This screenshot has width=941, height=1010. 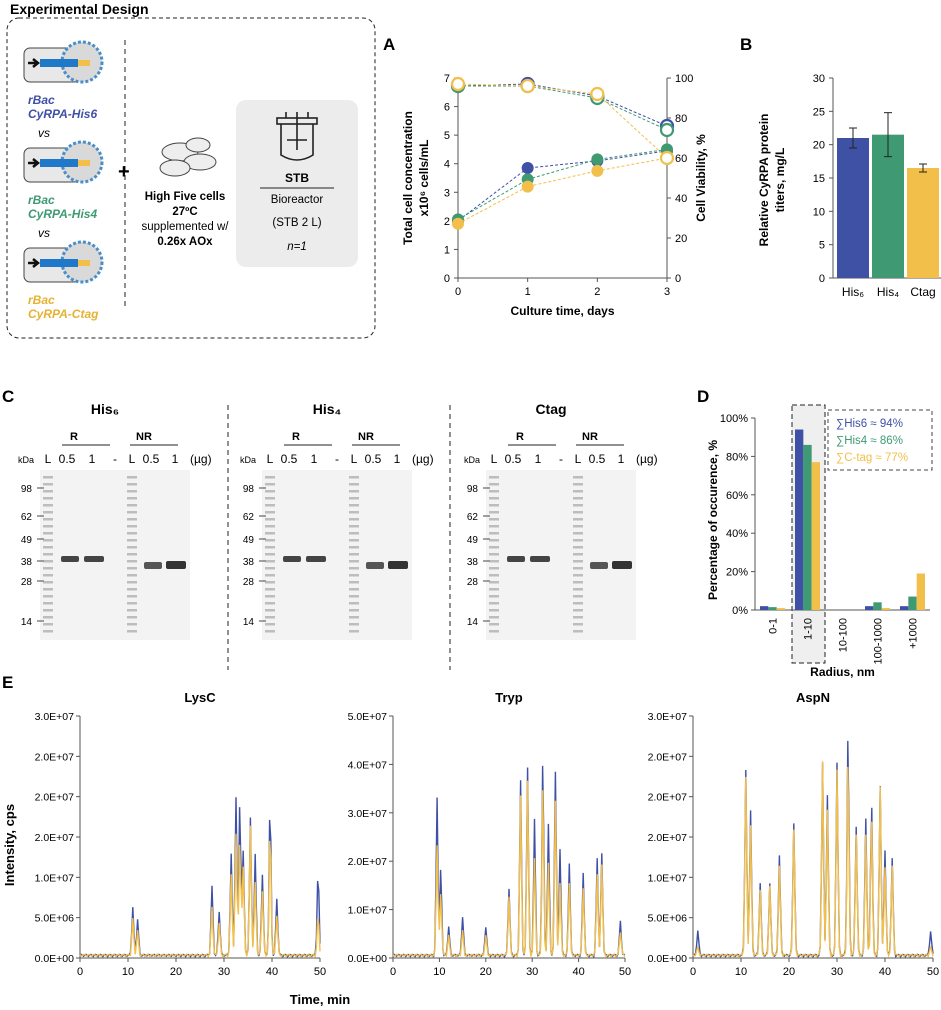 What do you see at coordinates (297, 178) in the screenshot?
I see `stb-label: STB` at bounding box center [297, 178].